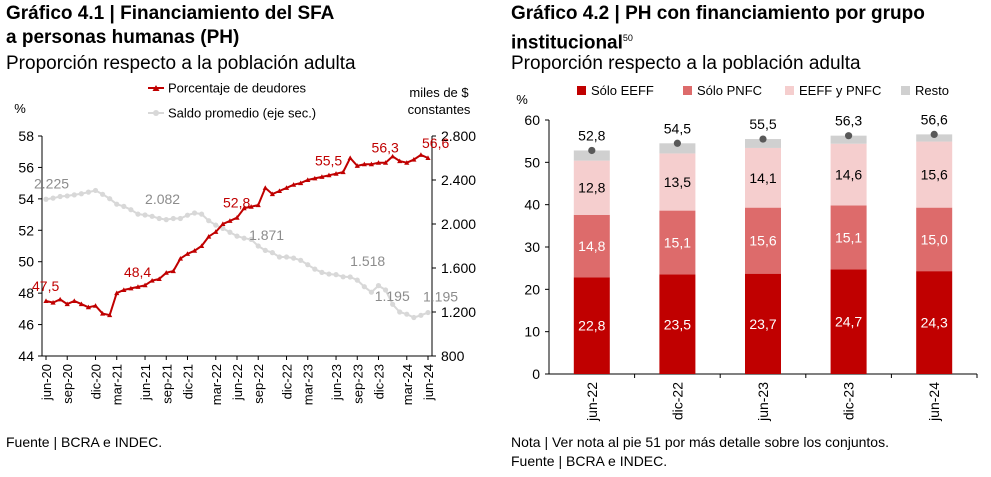 This screenshot has width=991, height=477. I want to click on total-label: 55,5, so click(762, 124).